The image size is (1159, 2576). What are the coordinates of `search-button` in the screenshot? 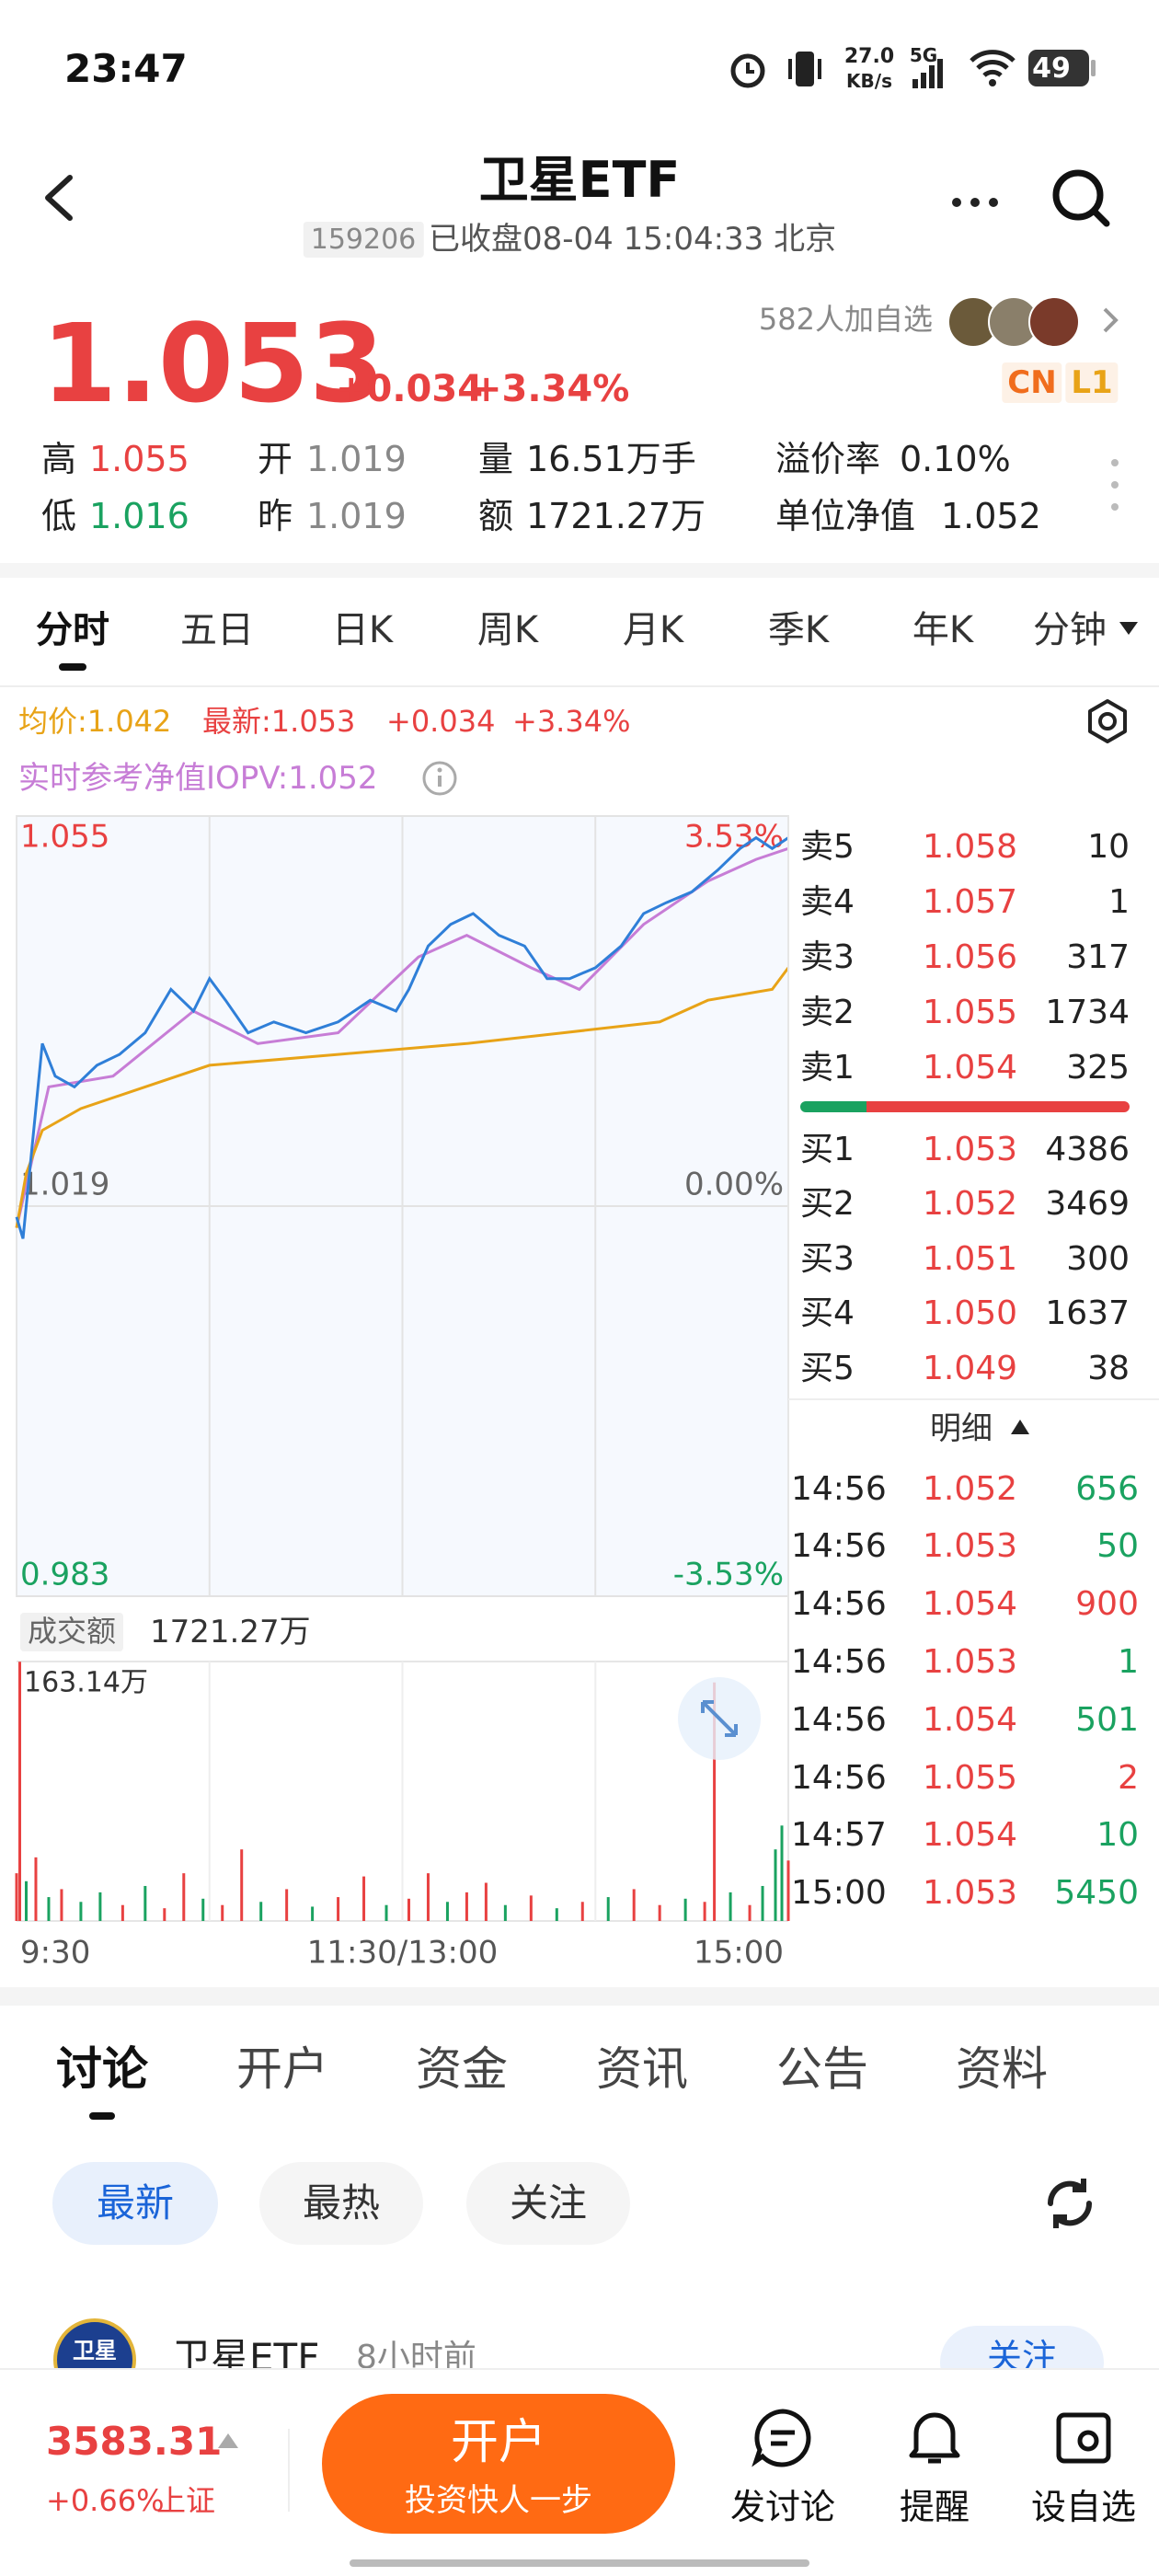 It's located at (1081, 198).